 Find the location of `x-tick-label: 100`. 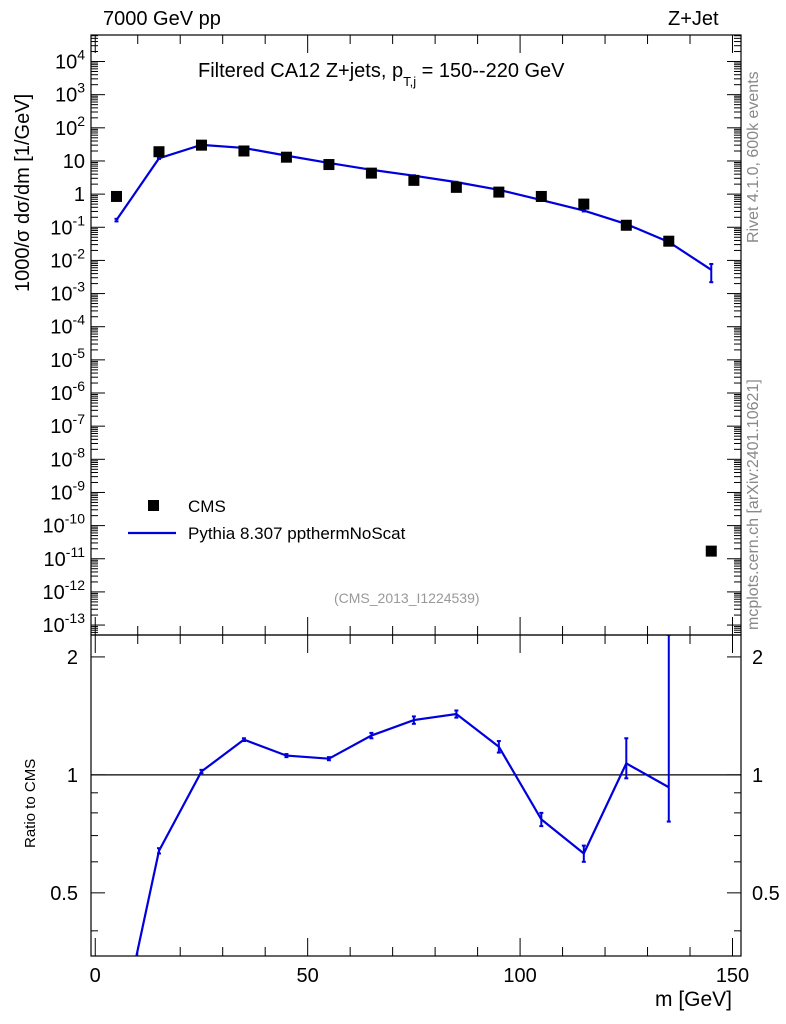

x-tick-label: 100 is located at coordinates (519, 976).